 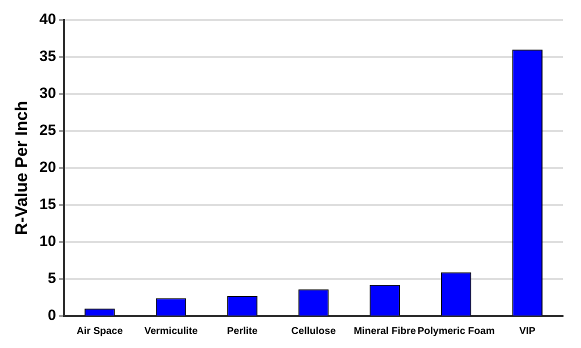 I want to click on y-tick-label: 25, so click(x=47, y=131).